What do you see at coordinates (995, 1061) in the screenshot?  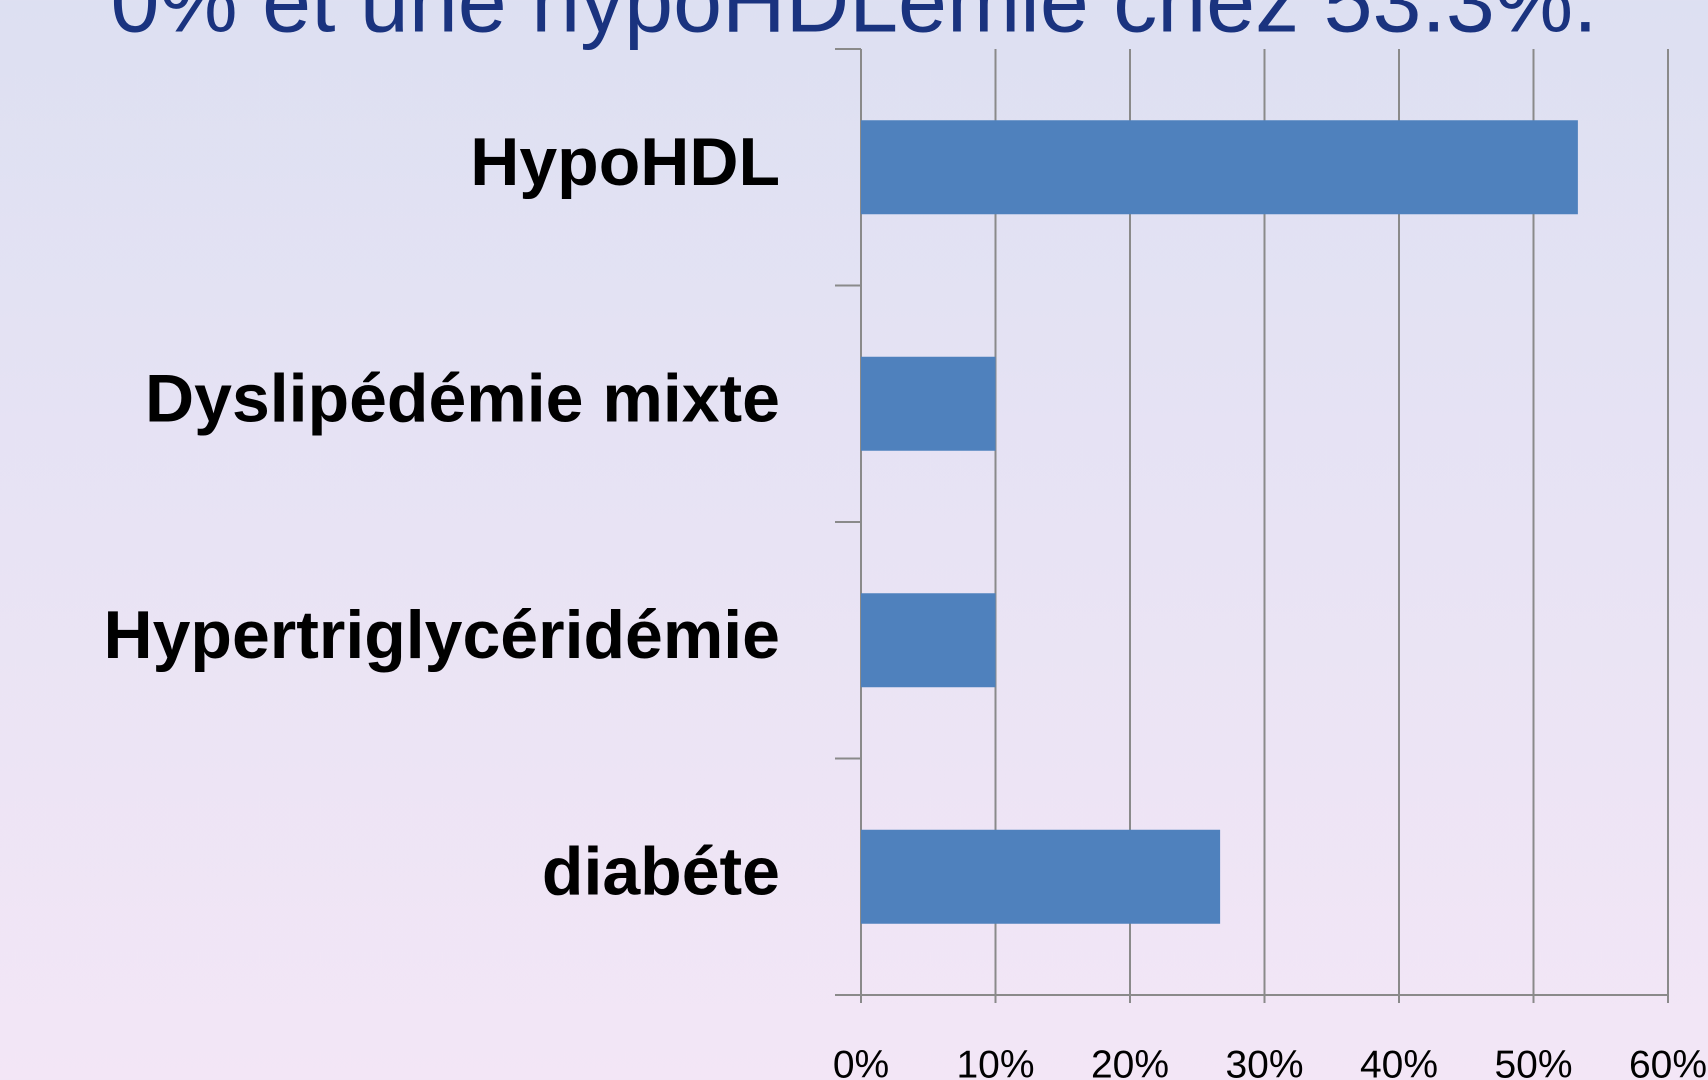 I see `x-tick-label: 10%` at bounding box center [995, 1061].